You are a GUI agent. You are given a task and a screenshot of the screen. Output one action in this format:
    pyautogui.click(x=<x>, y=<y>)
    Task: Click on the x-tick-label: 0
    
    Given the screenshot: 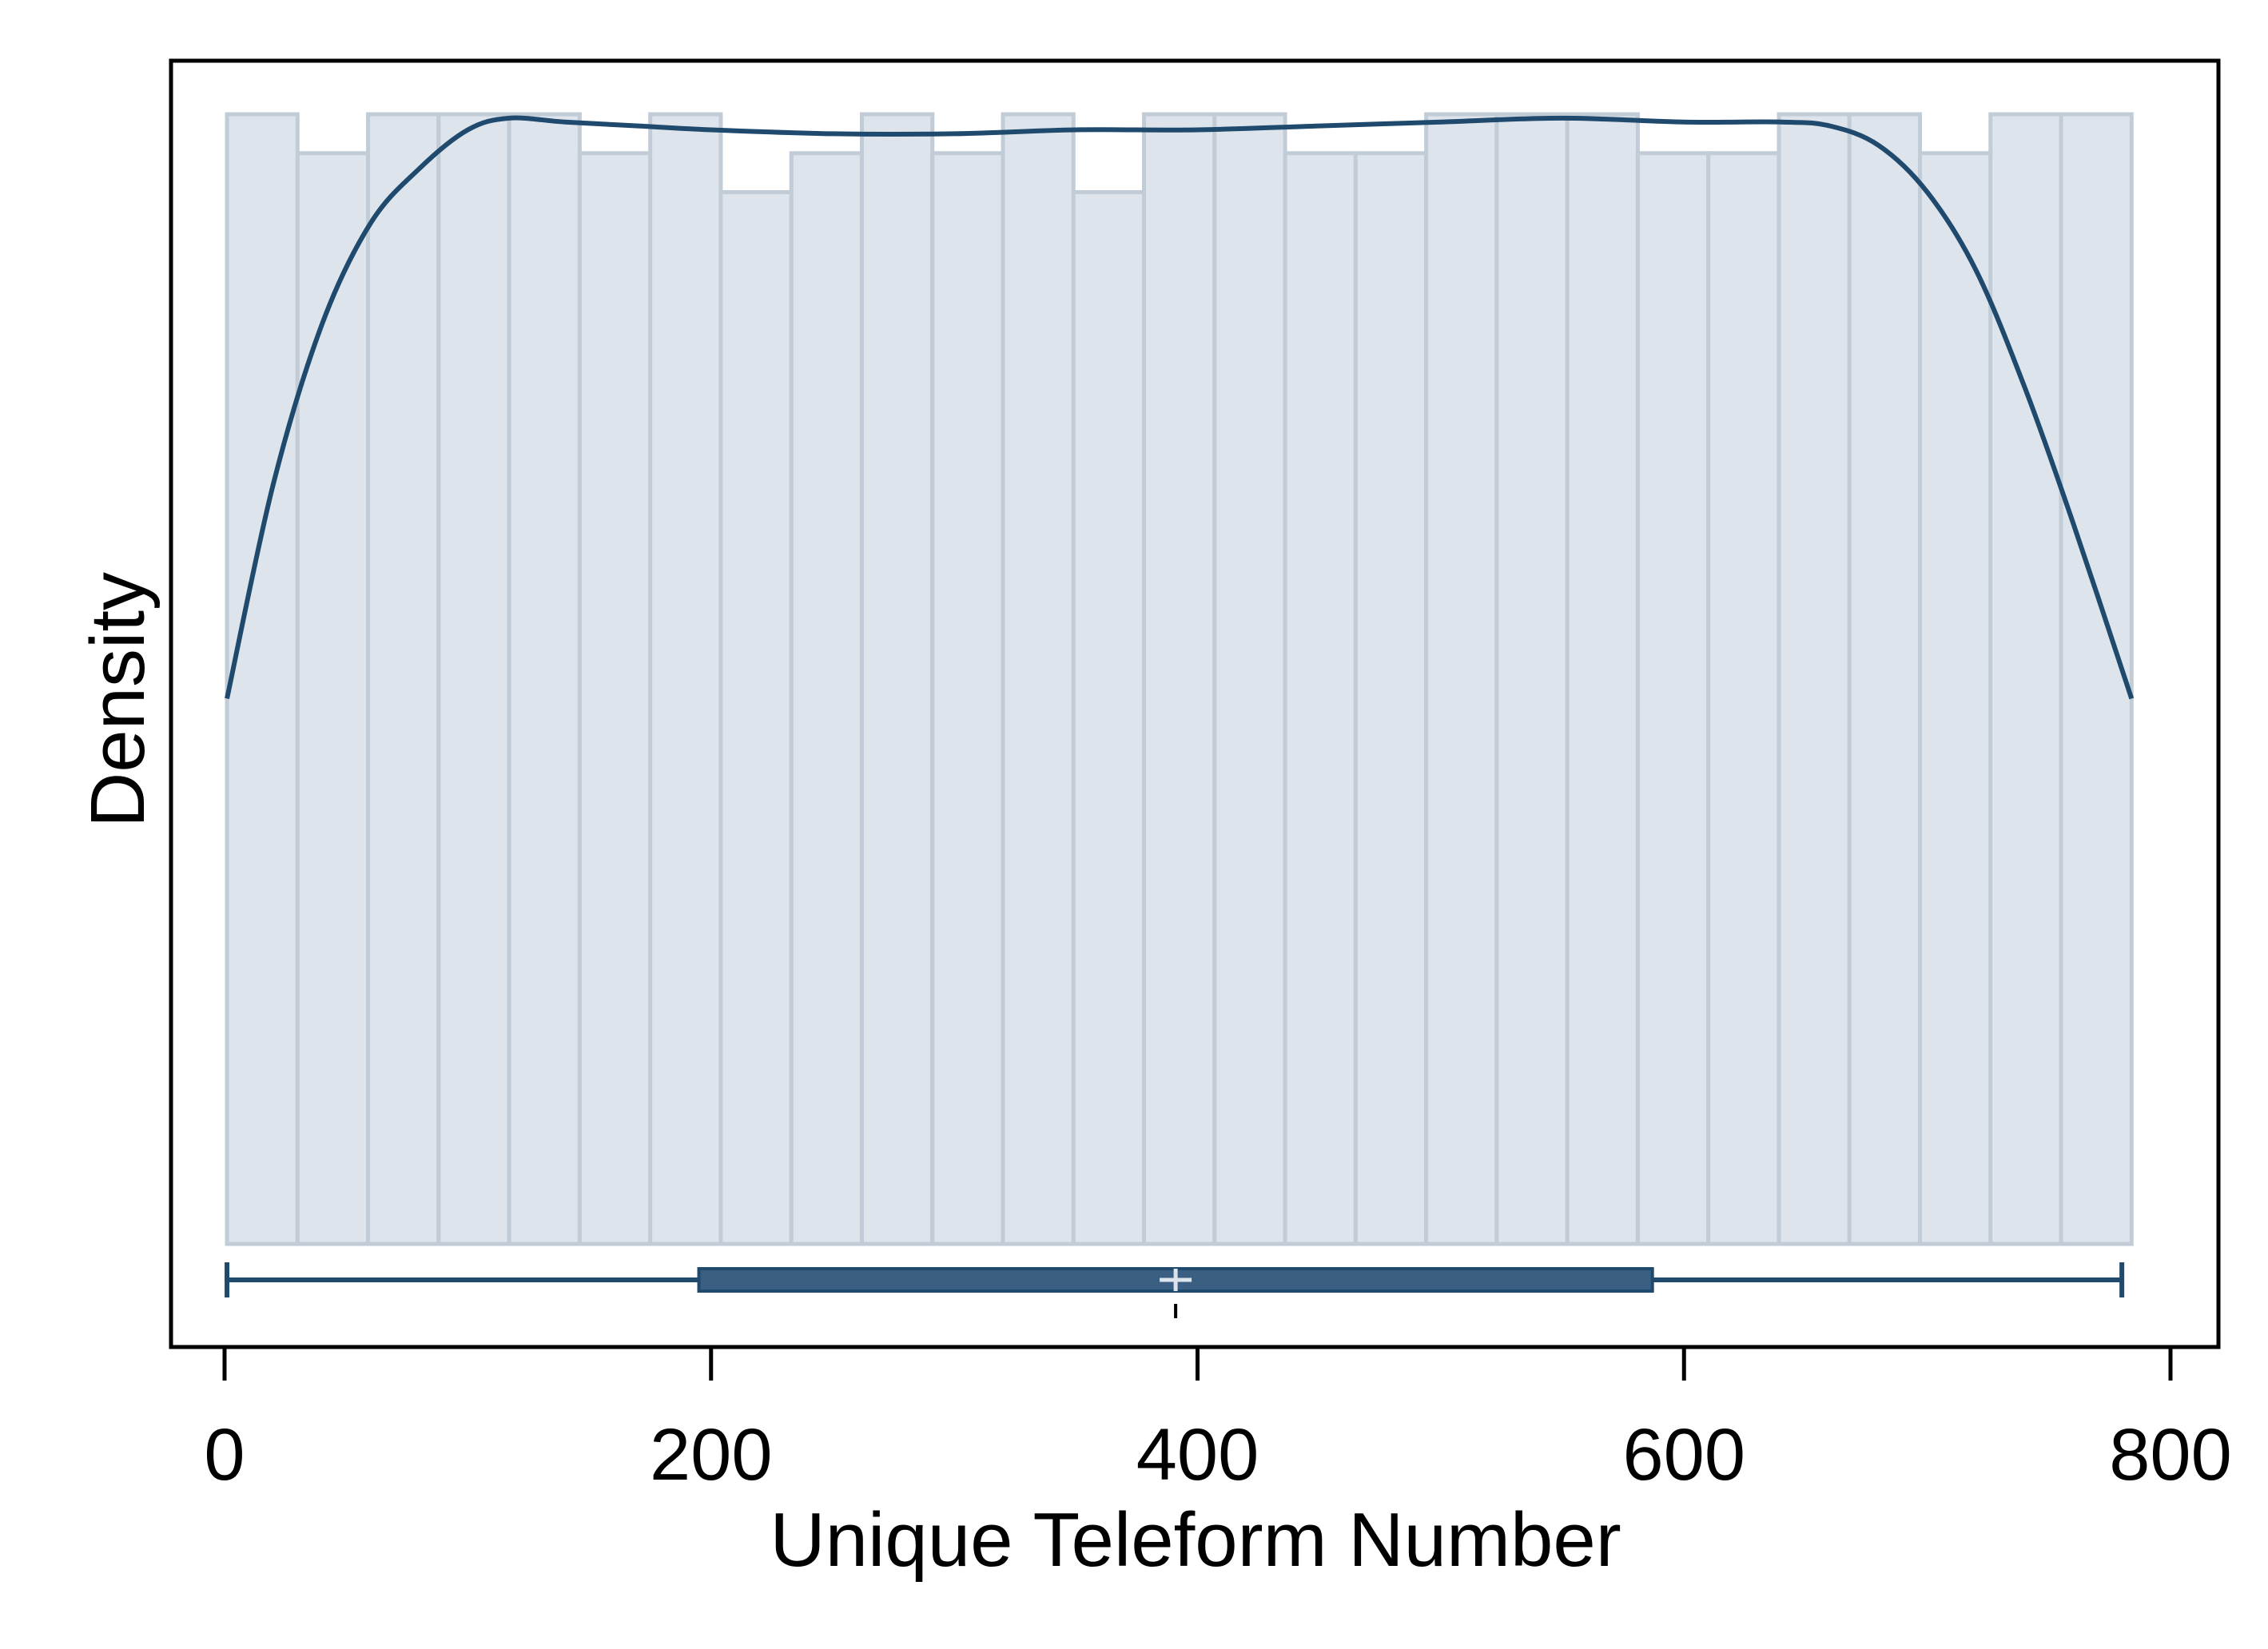 What is the action you would take?
    pyautogui.click(x=224, y=1455)
    